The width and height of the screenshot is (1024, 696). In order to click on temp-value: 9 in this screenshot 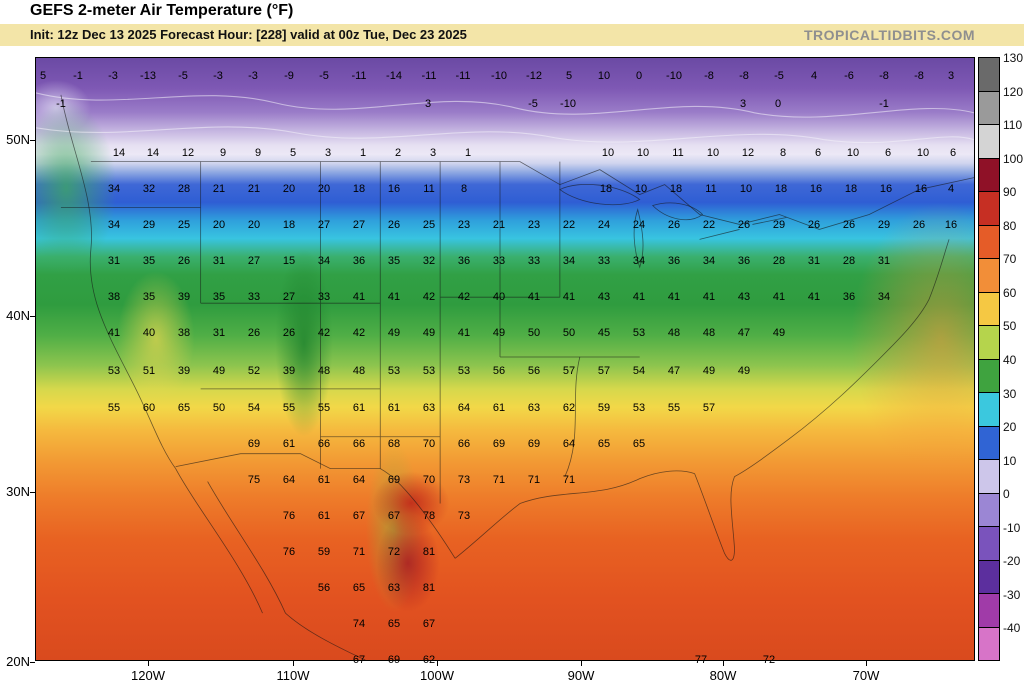, I will do `click(223, 153)`.